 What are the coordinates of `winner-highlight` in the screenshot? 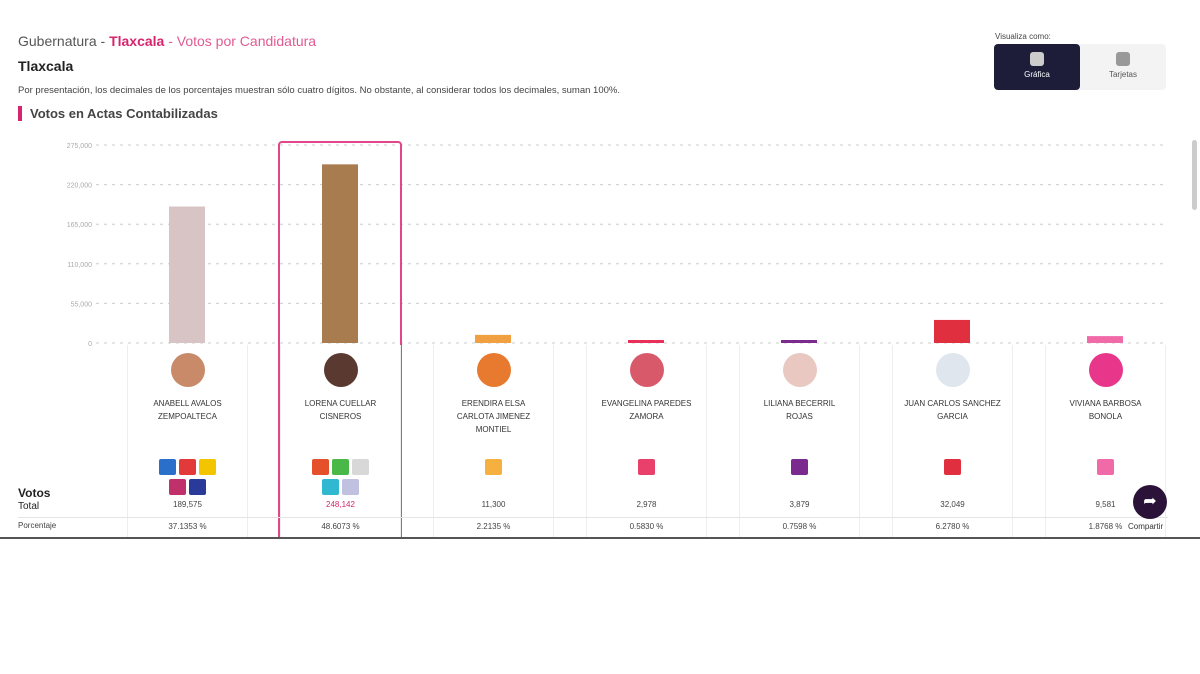 It's located at (340, 339).